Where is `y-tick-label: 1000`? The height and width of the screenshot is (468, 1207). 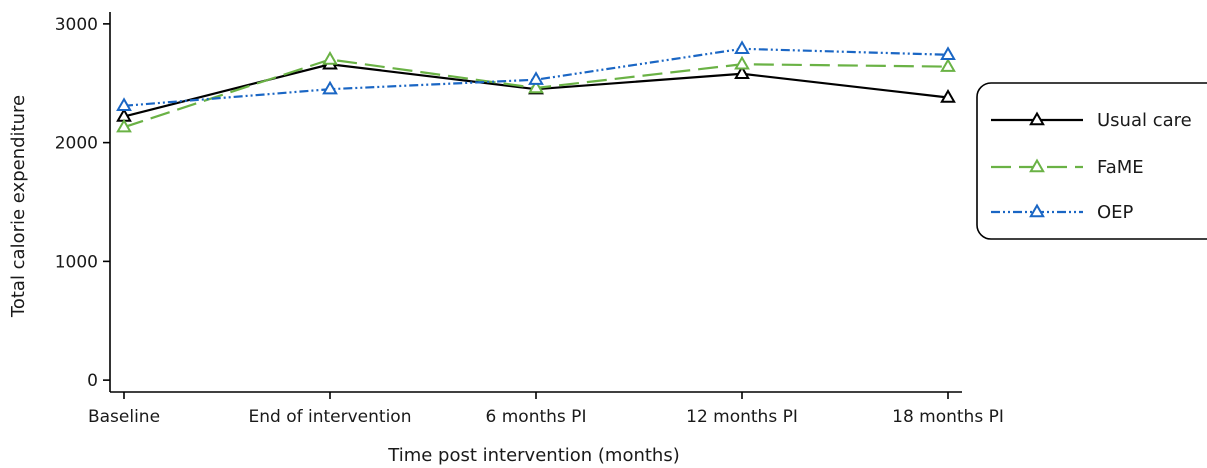 y-tick-label: 1000 is located at coordinates (76, 262).